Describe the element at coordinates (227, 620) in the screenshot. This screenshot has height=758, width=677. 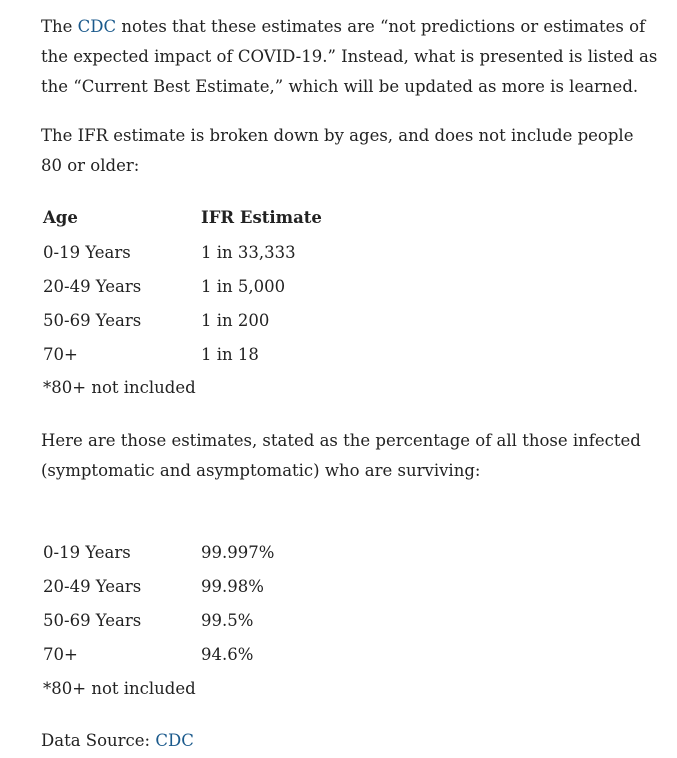
I see `survival-cell: 99.5%` at that location.